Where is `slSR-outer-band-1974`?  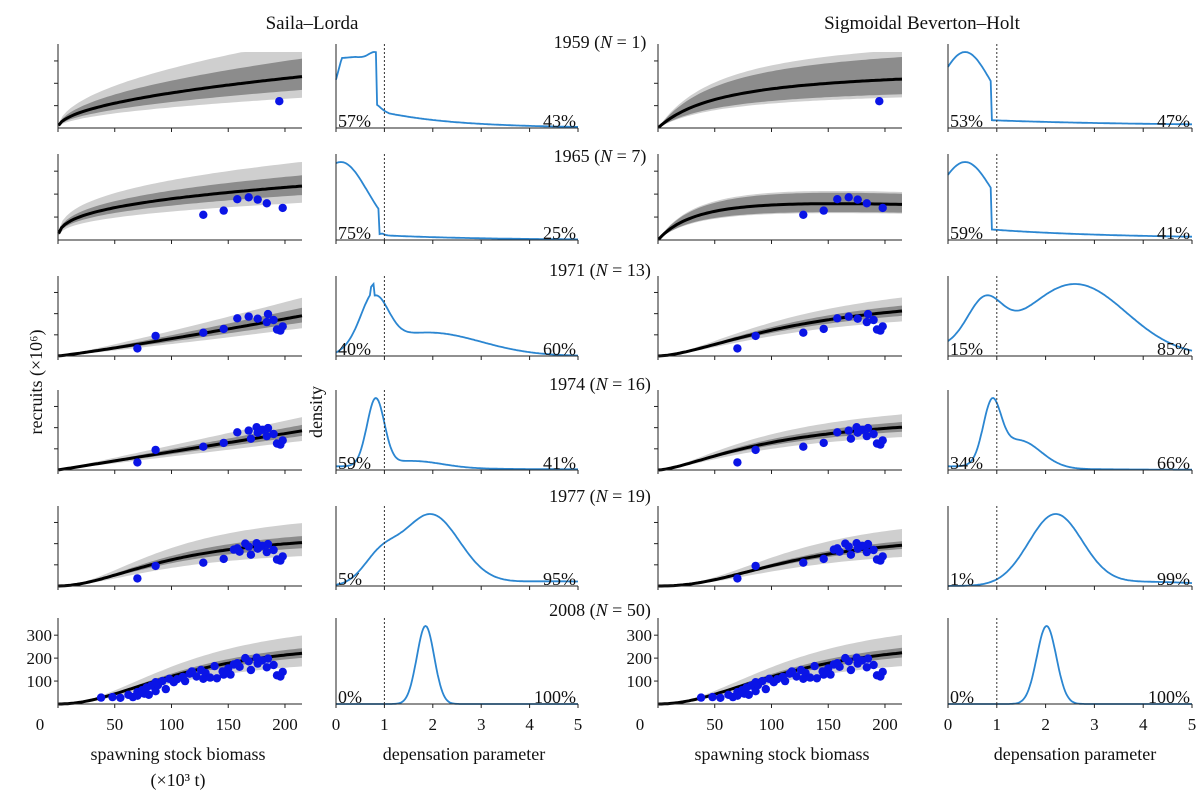 slSR-outer-band-1974 is located at coordinates (180, 443).